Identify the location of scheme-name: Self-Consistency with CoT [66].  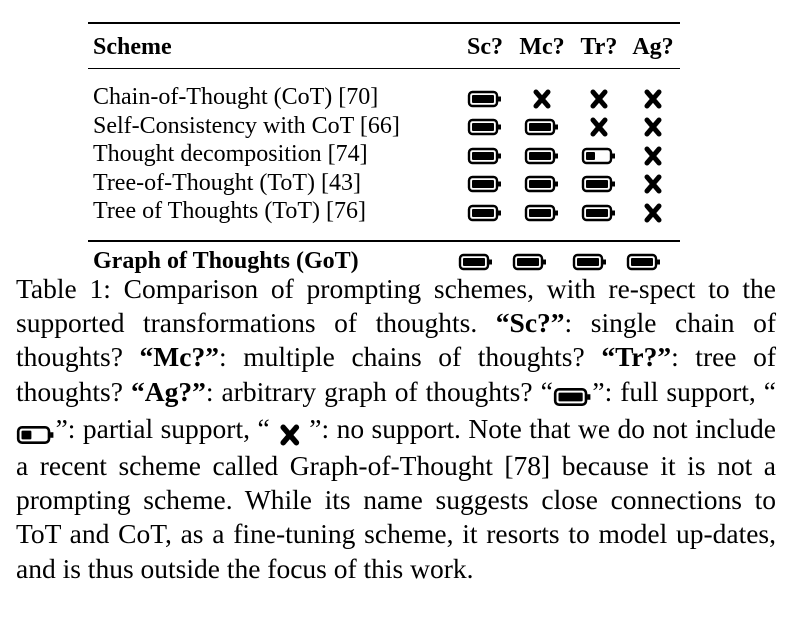
(246, 125).